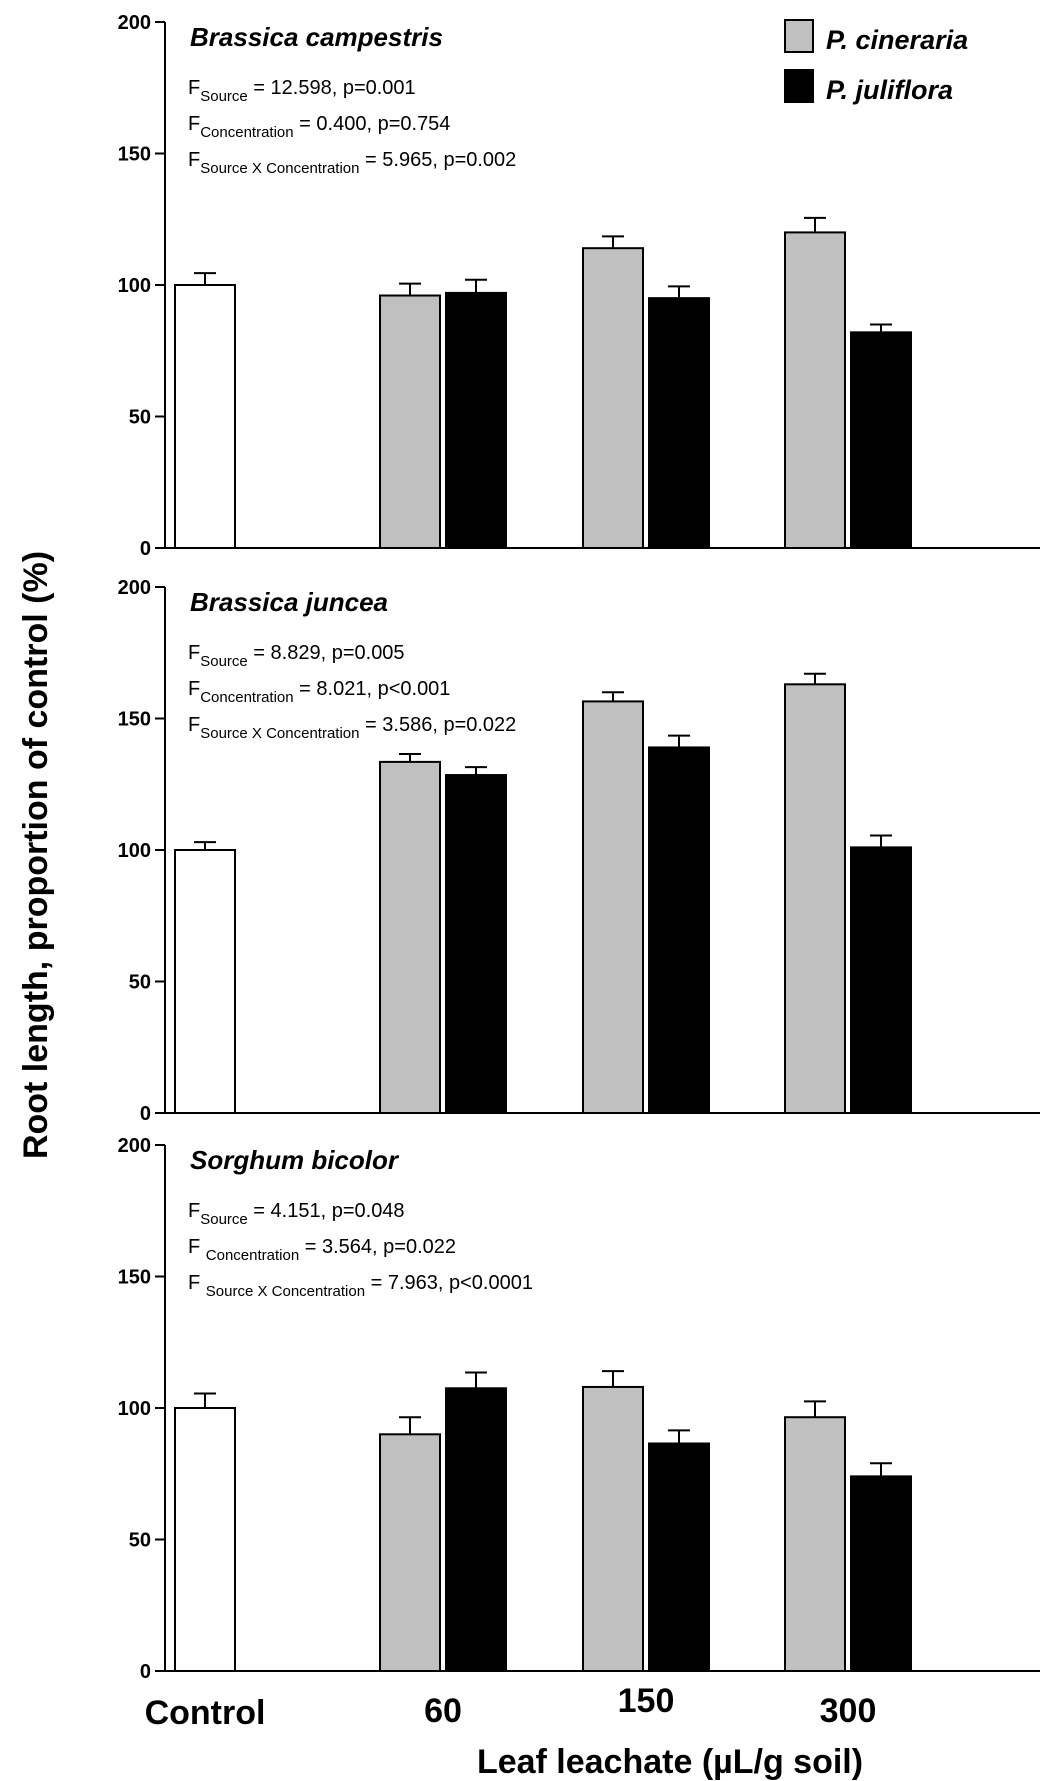 The height and width of the screenshot is (1781, 1040). I want to click on stat-value: = 8.021, p<0.001, so click(372, 689).